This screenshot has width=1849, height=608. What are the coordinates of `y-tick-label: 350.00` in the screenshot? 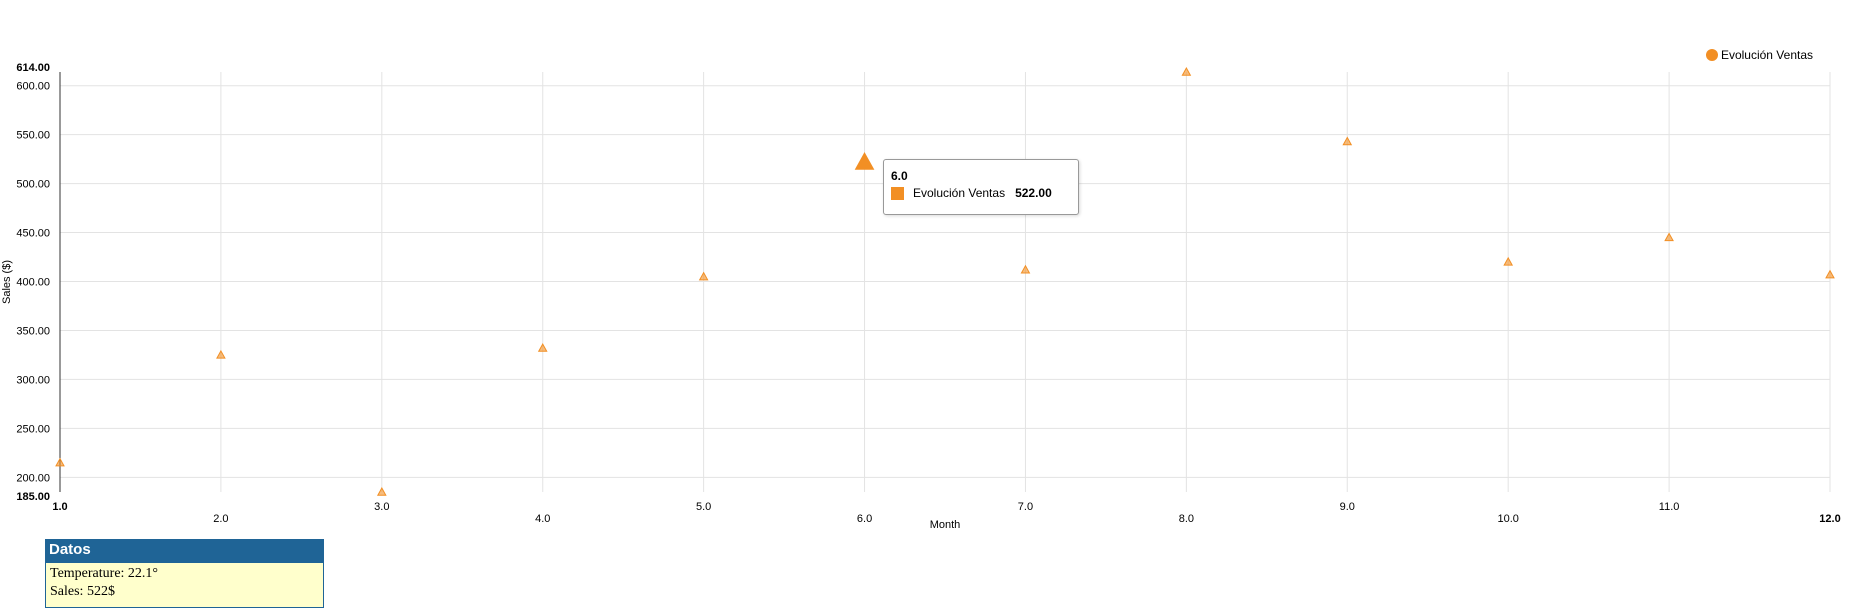 It's located at (33, 331).